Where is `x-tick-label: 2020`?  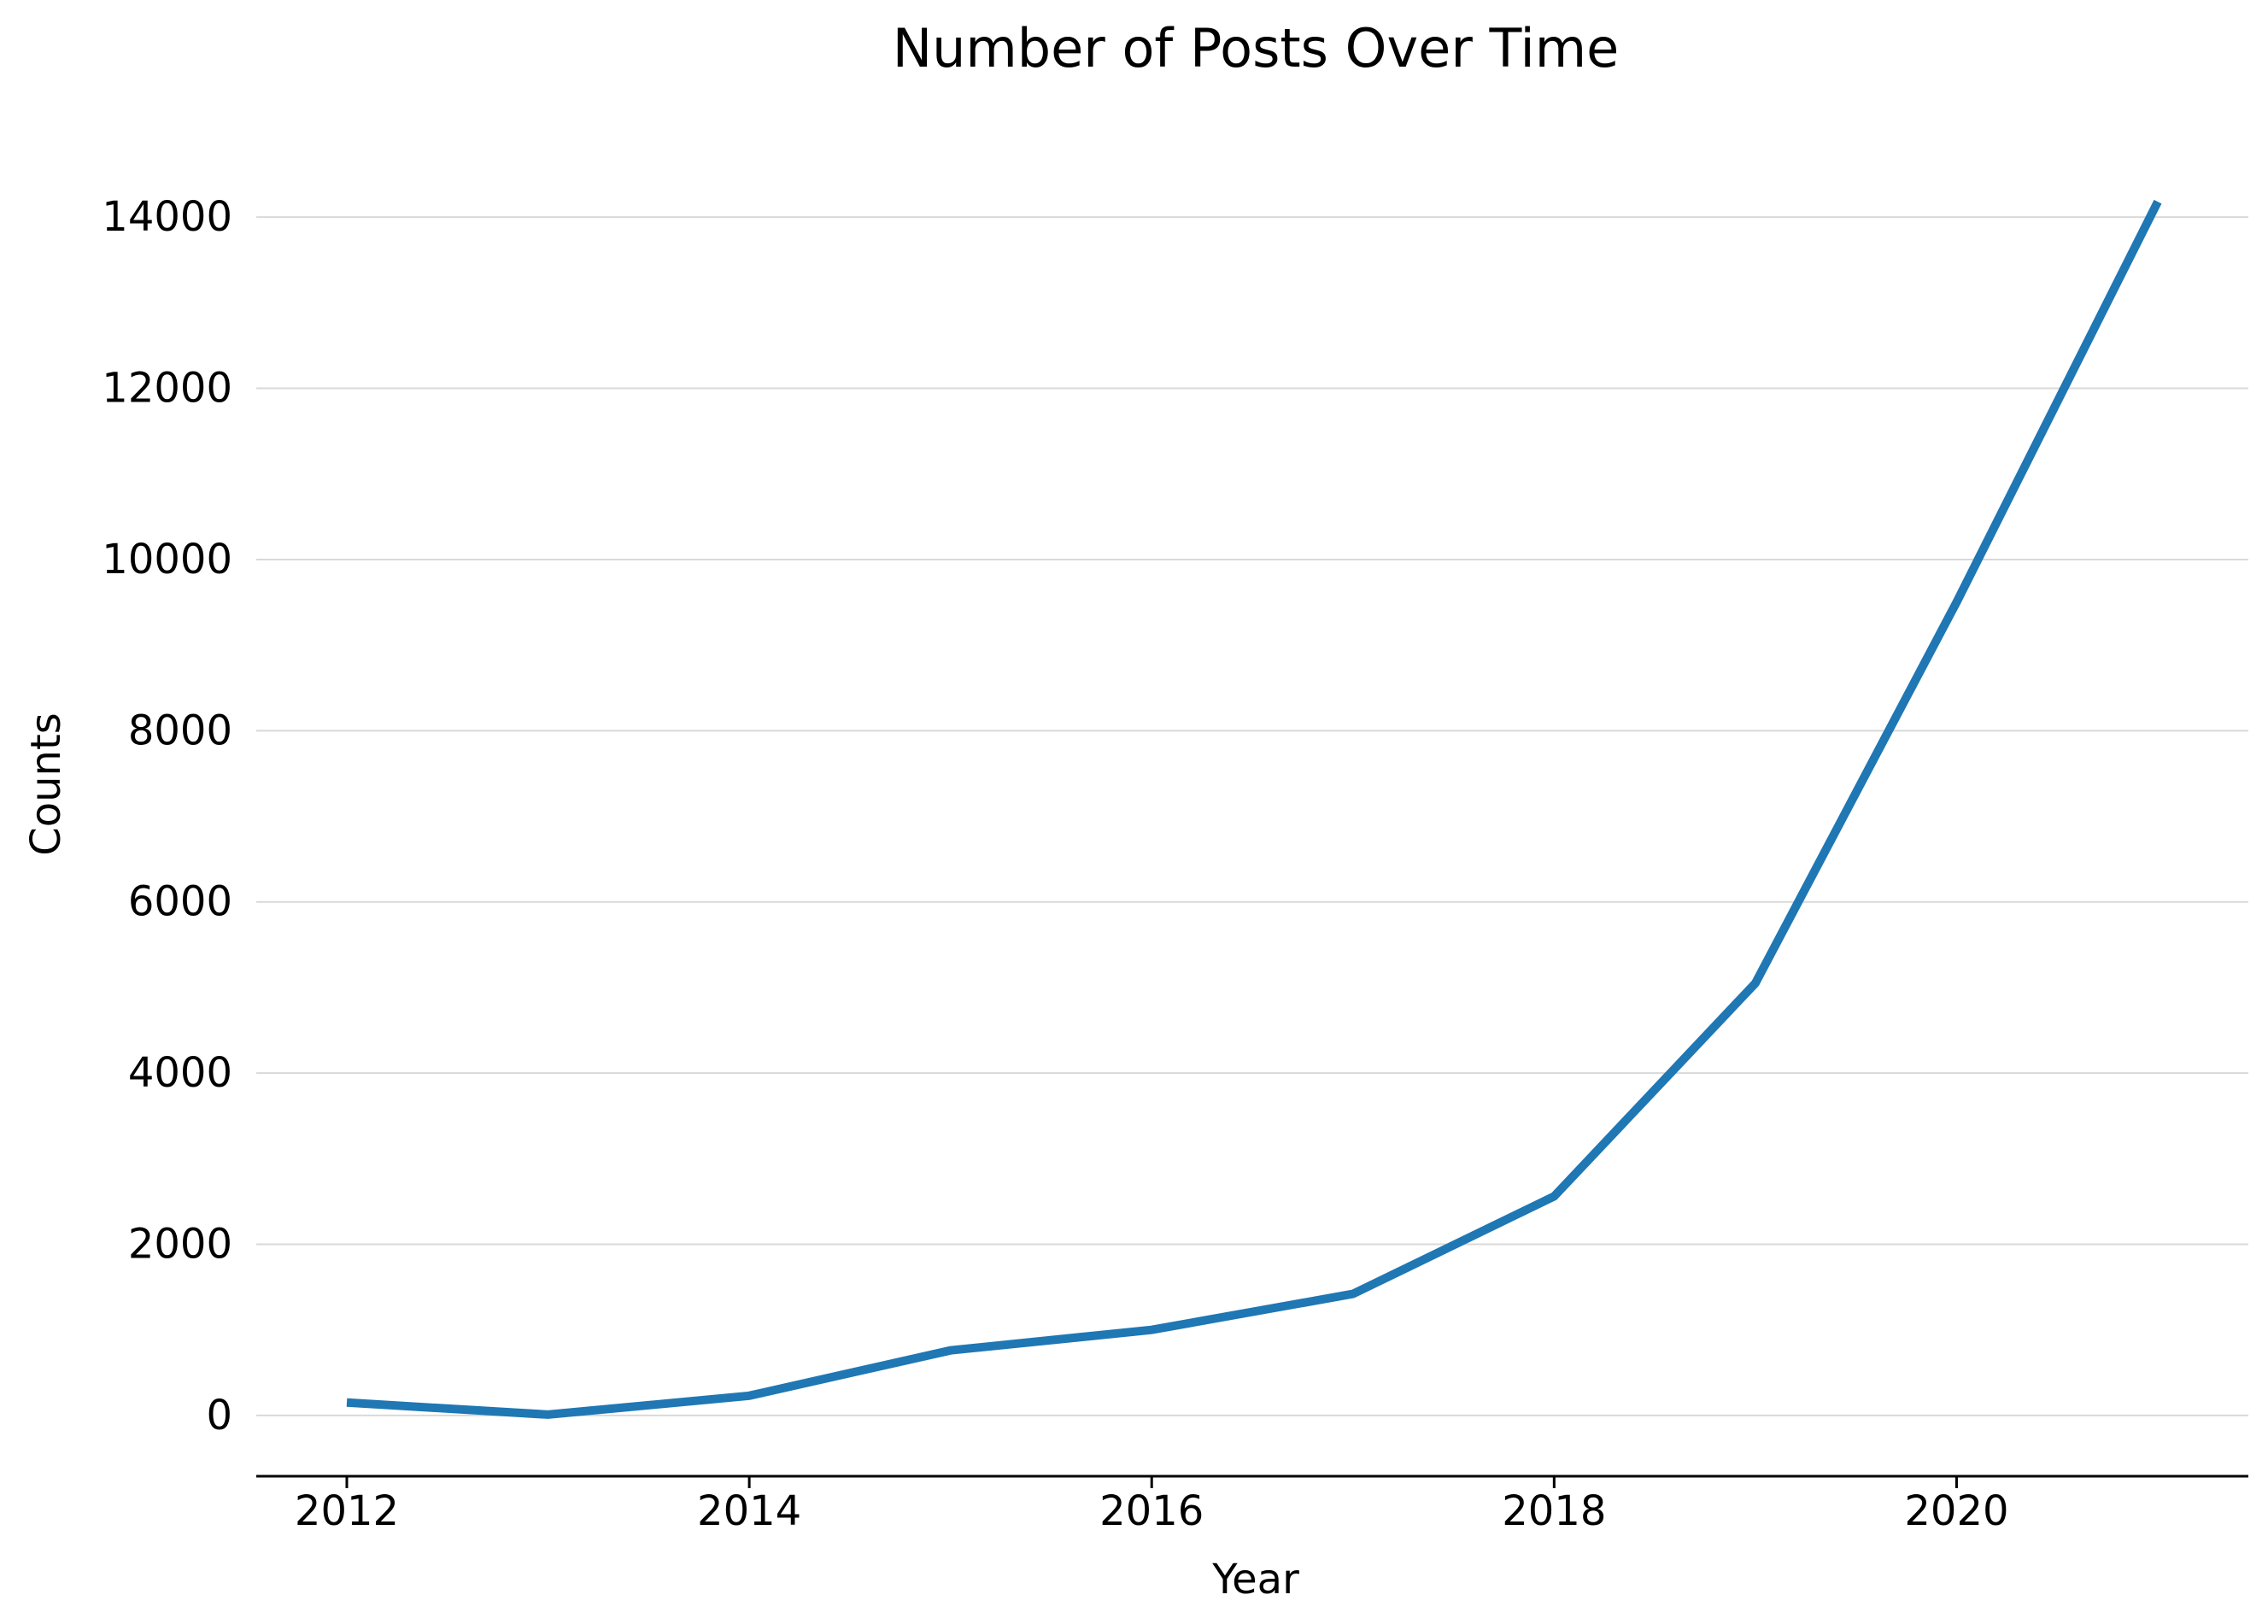 x-tick-label: 2020 is located at coordinates (1956, 1511).